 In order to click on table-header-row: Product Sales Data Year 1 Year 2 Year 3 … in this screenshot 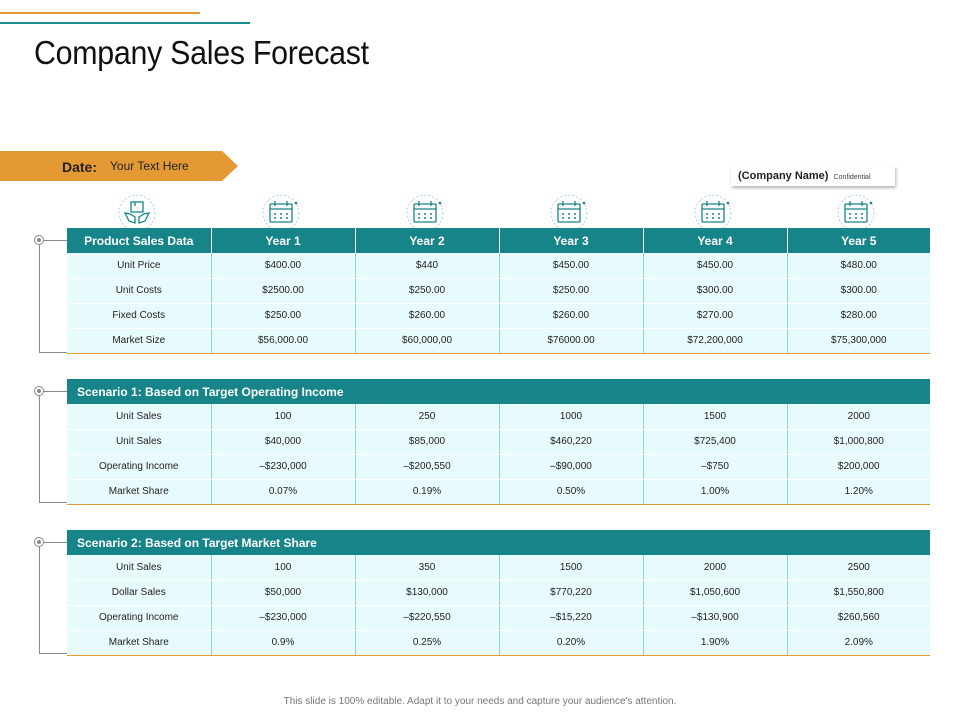, I will do `click(498, 240)`.